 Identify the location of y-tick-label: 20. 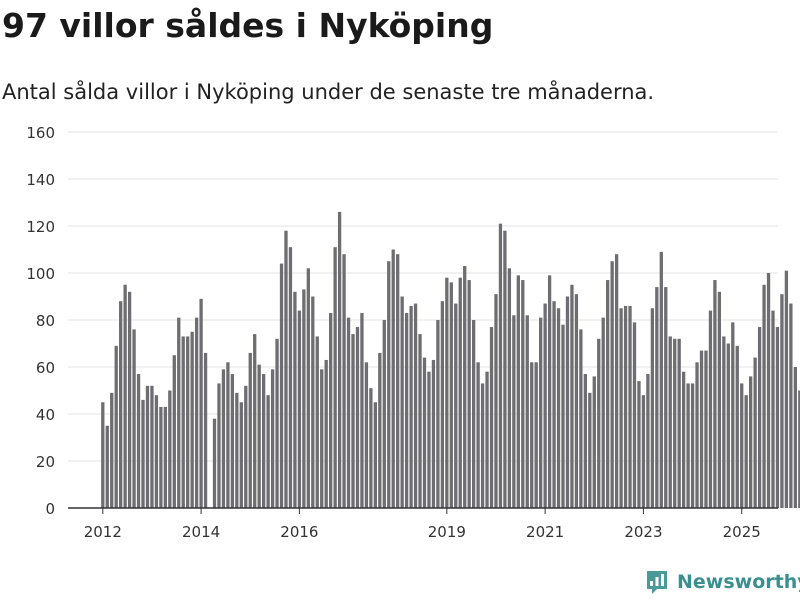
(45, 462).